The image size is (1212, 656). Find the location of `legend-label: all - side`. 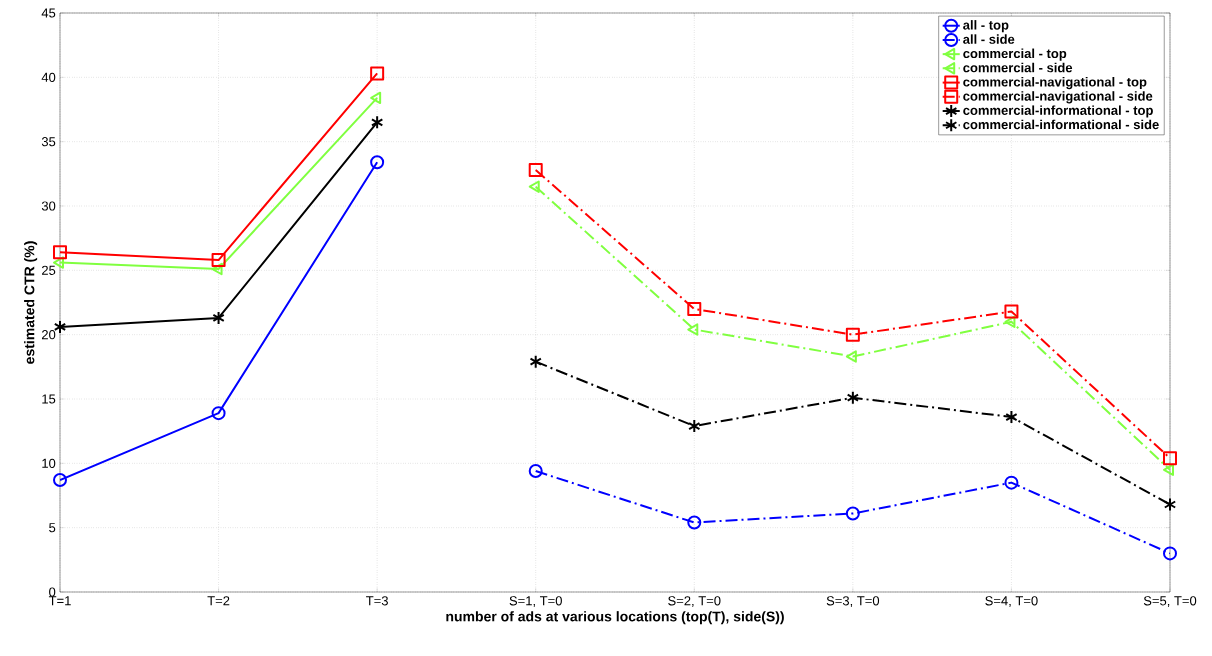

legend-label: all - side is located at coordinates (989, 39).